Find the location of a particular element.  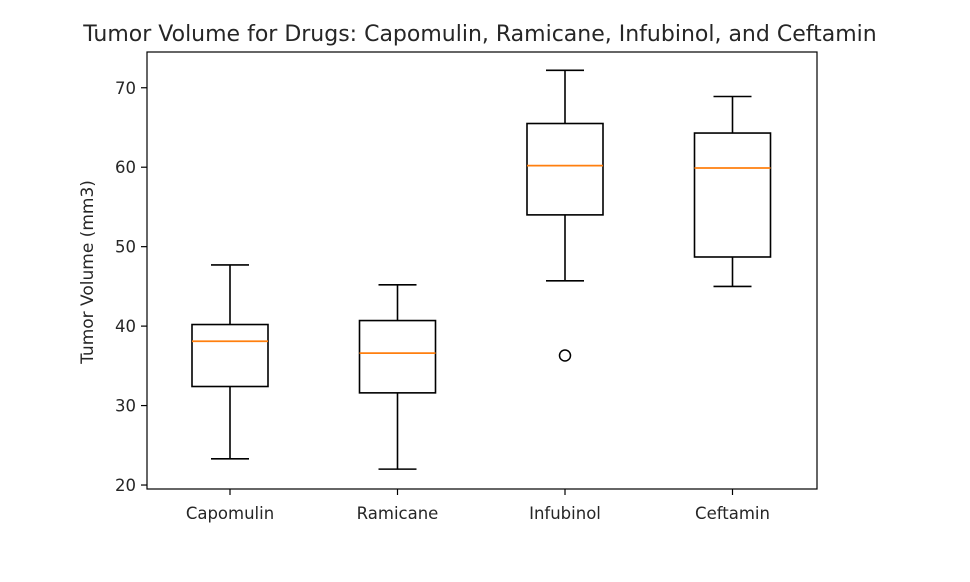

box-ramicane is located at coordinates (397, 356).